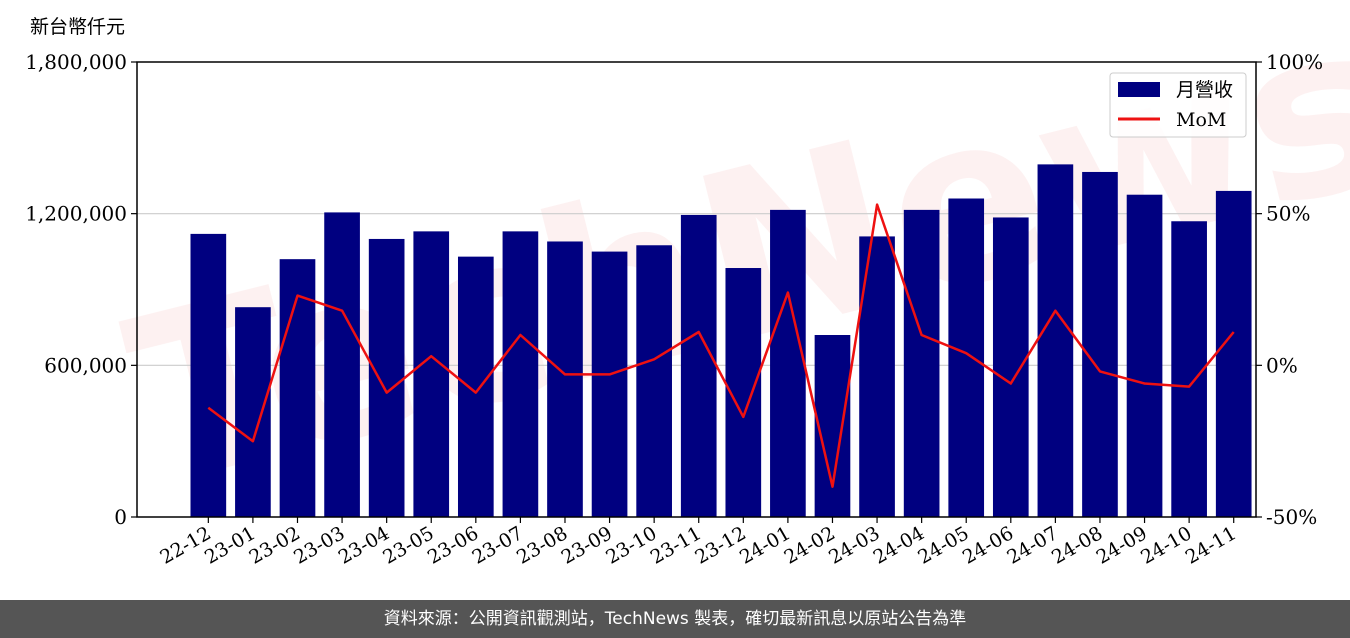 Image resolution: width=1350 pixels, height=638 pixels. What do you see at coordinates (810, 545) in the screenshot?
I see `x-tick-label: 24-02` at bounding box center [810, 545].